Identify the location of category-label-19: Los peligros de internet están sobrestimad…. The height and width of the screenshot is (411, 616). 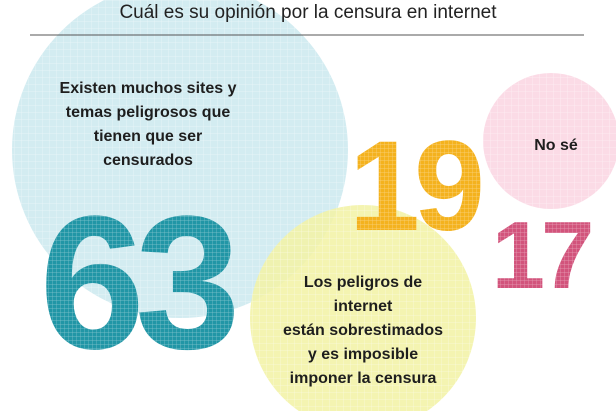
(363, 330).